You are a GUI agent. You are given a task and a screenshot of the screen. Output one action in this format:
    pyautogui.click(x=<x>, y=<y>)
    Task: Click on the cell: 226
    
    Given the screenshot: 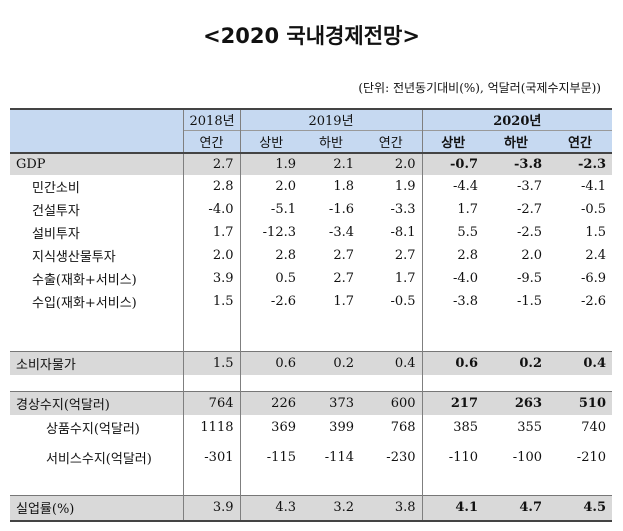 What is the action you would take?
    pyautogui.click(x=270, y=403)
    